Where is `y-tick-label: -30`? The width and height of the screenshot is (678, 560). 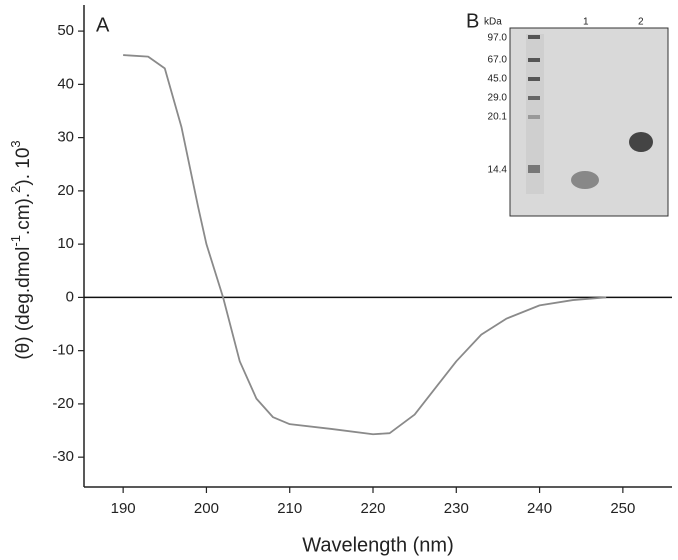
y-tick-label: -30 is located at coordinates (63, 456).